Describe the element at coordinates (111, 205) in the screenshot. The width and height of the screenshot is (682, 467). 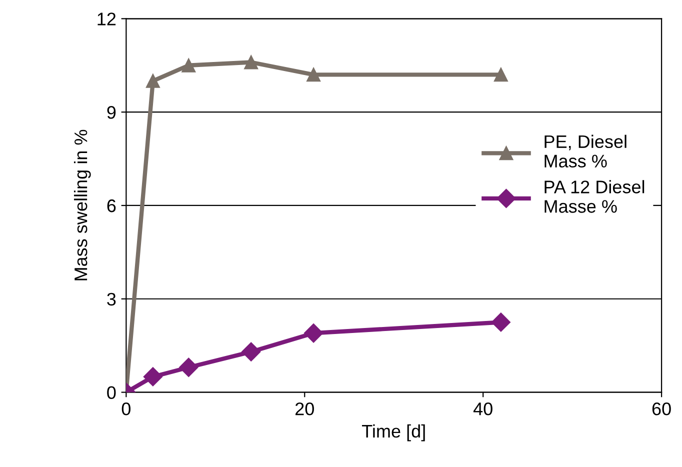
I see `y-tick-label: 6` at that location.